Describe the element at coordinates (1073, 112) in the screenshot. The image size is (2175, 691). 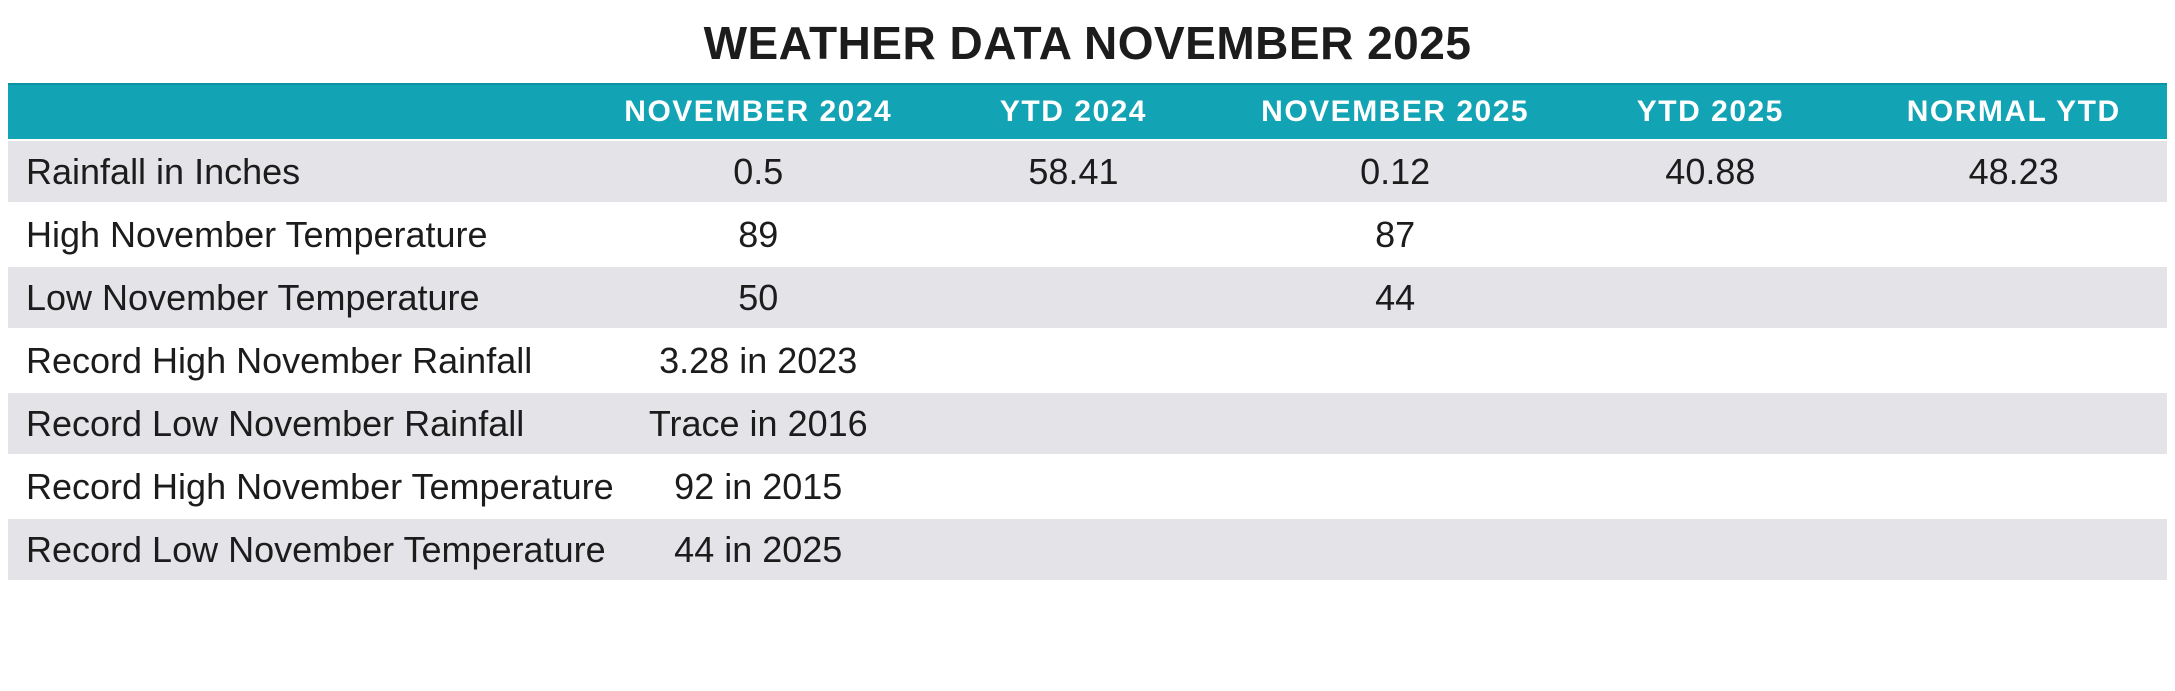
I see `column-header-ytd-2024: YTD 2024` at that location.